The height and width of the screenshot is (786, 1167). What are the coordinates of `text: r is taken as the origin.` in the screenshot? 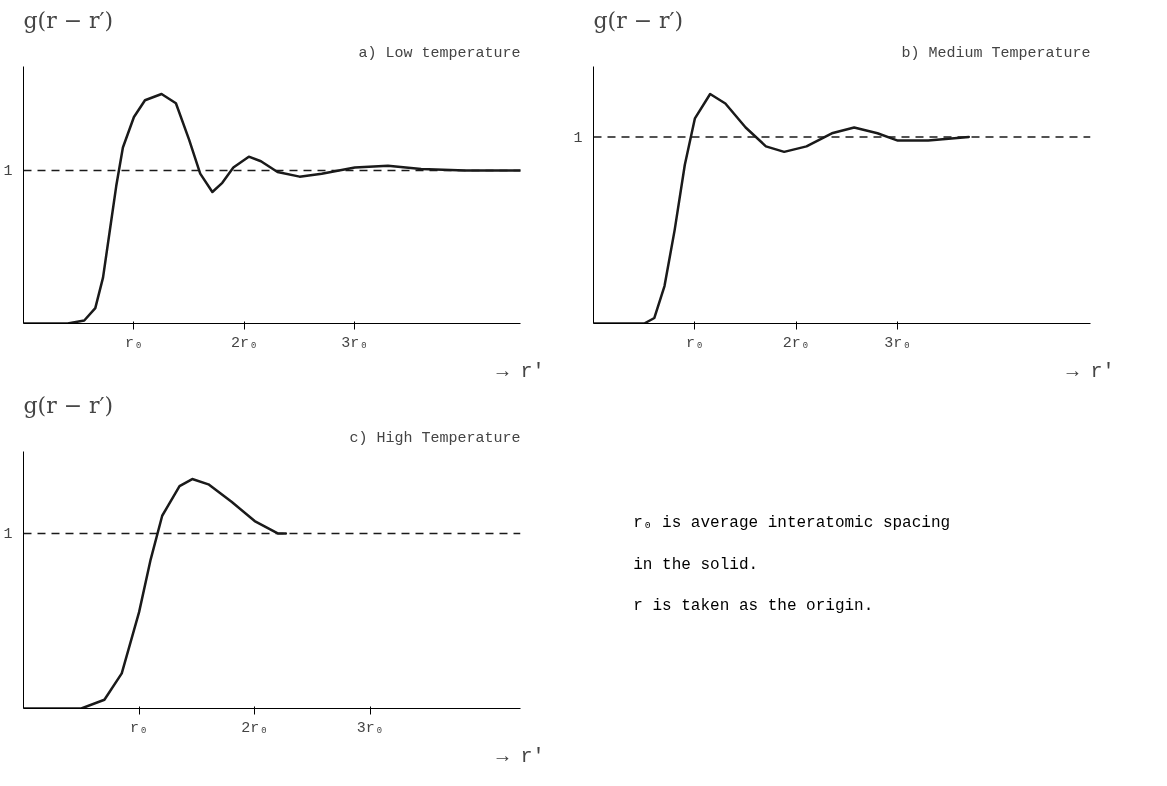 It's located at (753, 605).